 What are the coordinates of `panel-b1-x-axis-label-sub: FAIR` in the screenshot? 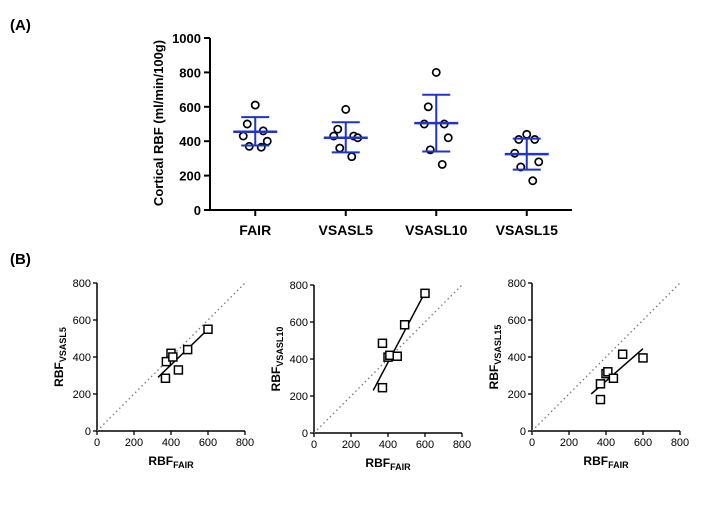 It's located at (183, 465).